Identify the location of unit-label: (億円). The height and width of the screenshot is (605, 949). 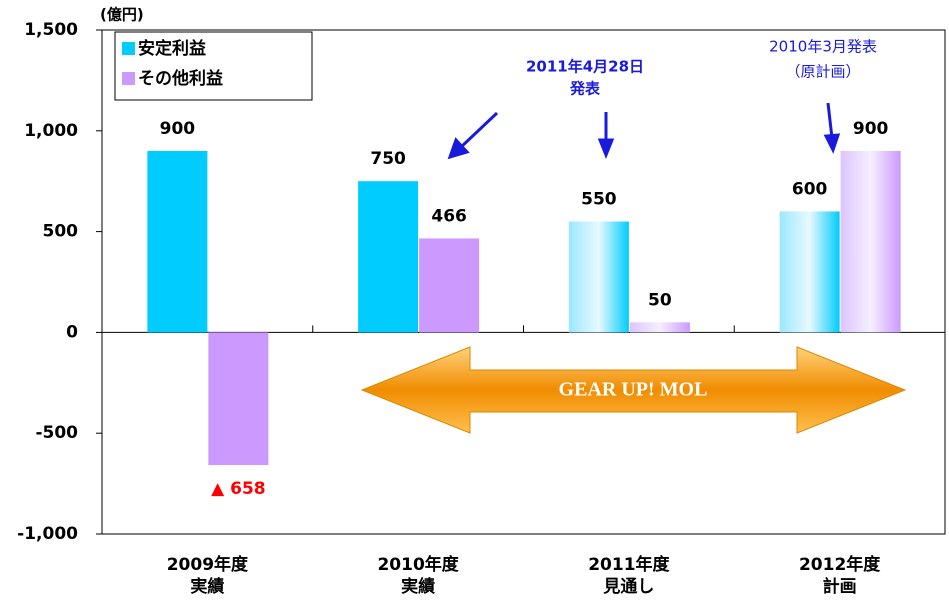
(122, 15).